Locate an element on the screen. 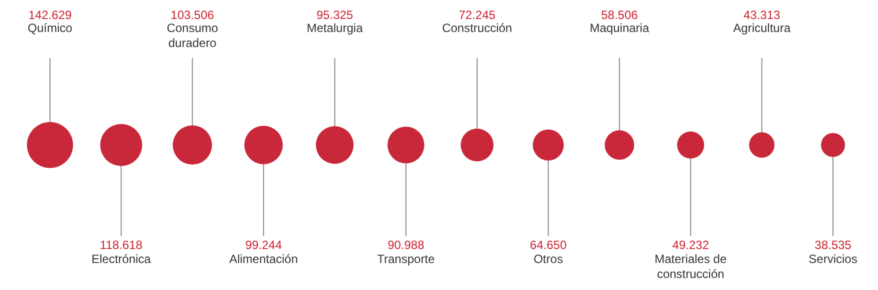 The image size is (878, 290). category-label: Otros is located at coordinates (548, 259).